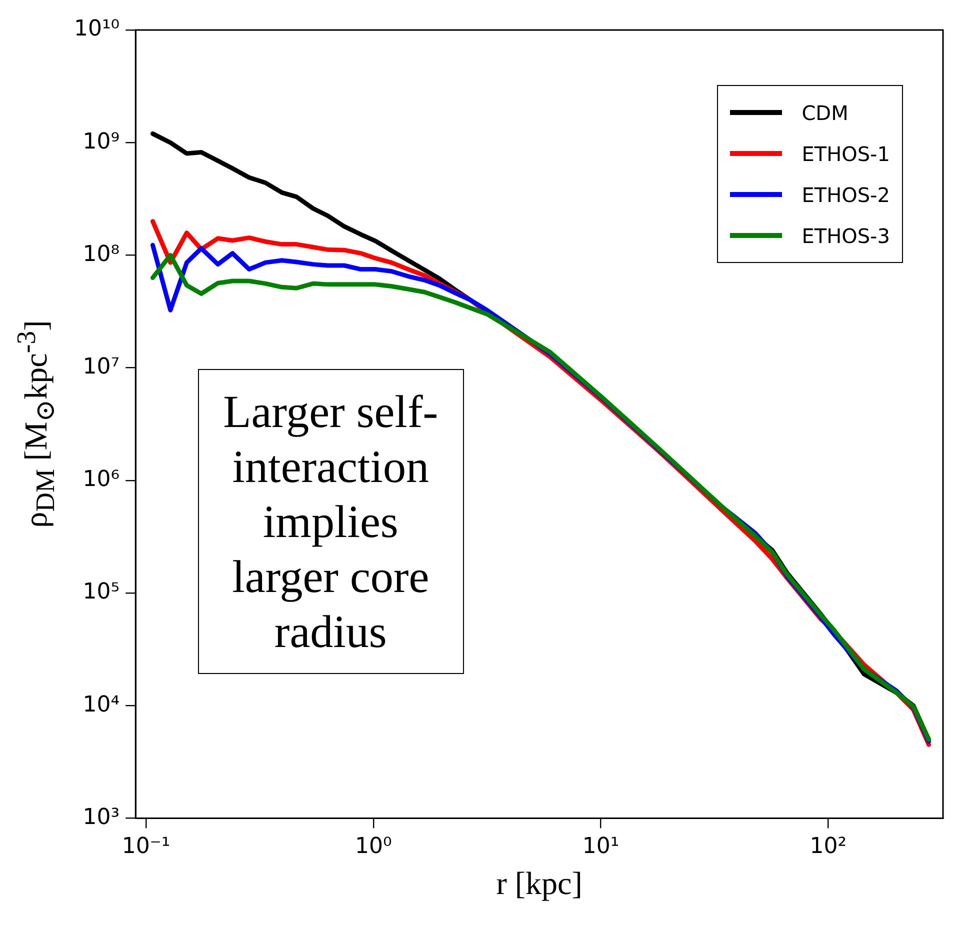 Image resolution: width=971 pixels, height=929 pixels. What do you see at coordinates (101, 367) in the screenshot?
I see `y-tick-label: 10⁷` at bounding box center [101, 367].